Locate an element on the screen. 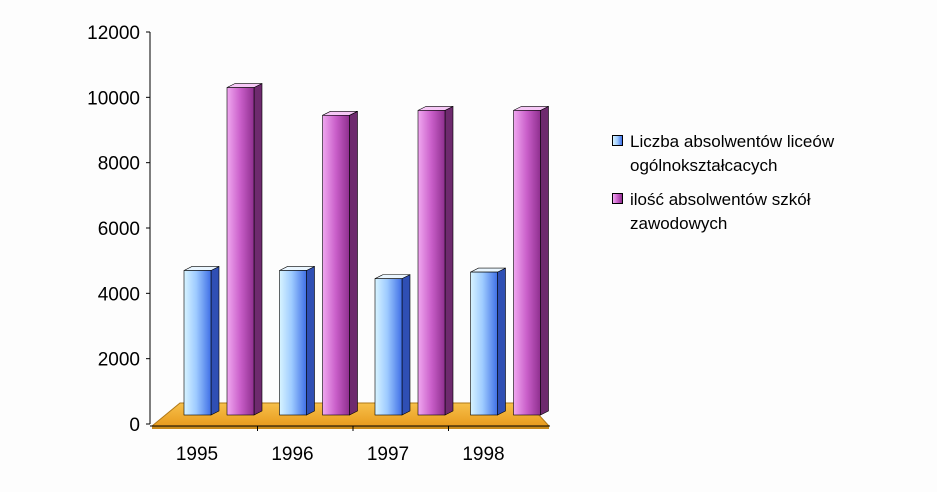  bar-licea-1996 is located at coordinates (297, 340).